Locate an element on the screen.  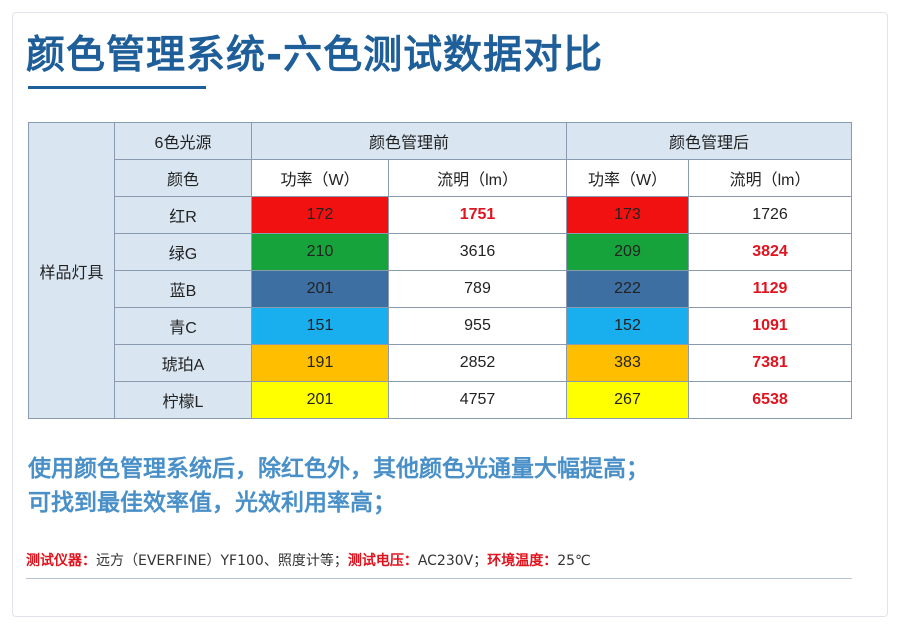
before-flux-cell: 4757 is located at coordinates (477, 400).